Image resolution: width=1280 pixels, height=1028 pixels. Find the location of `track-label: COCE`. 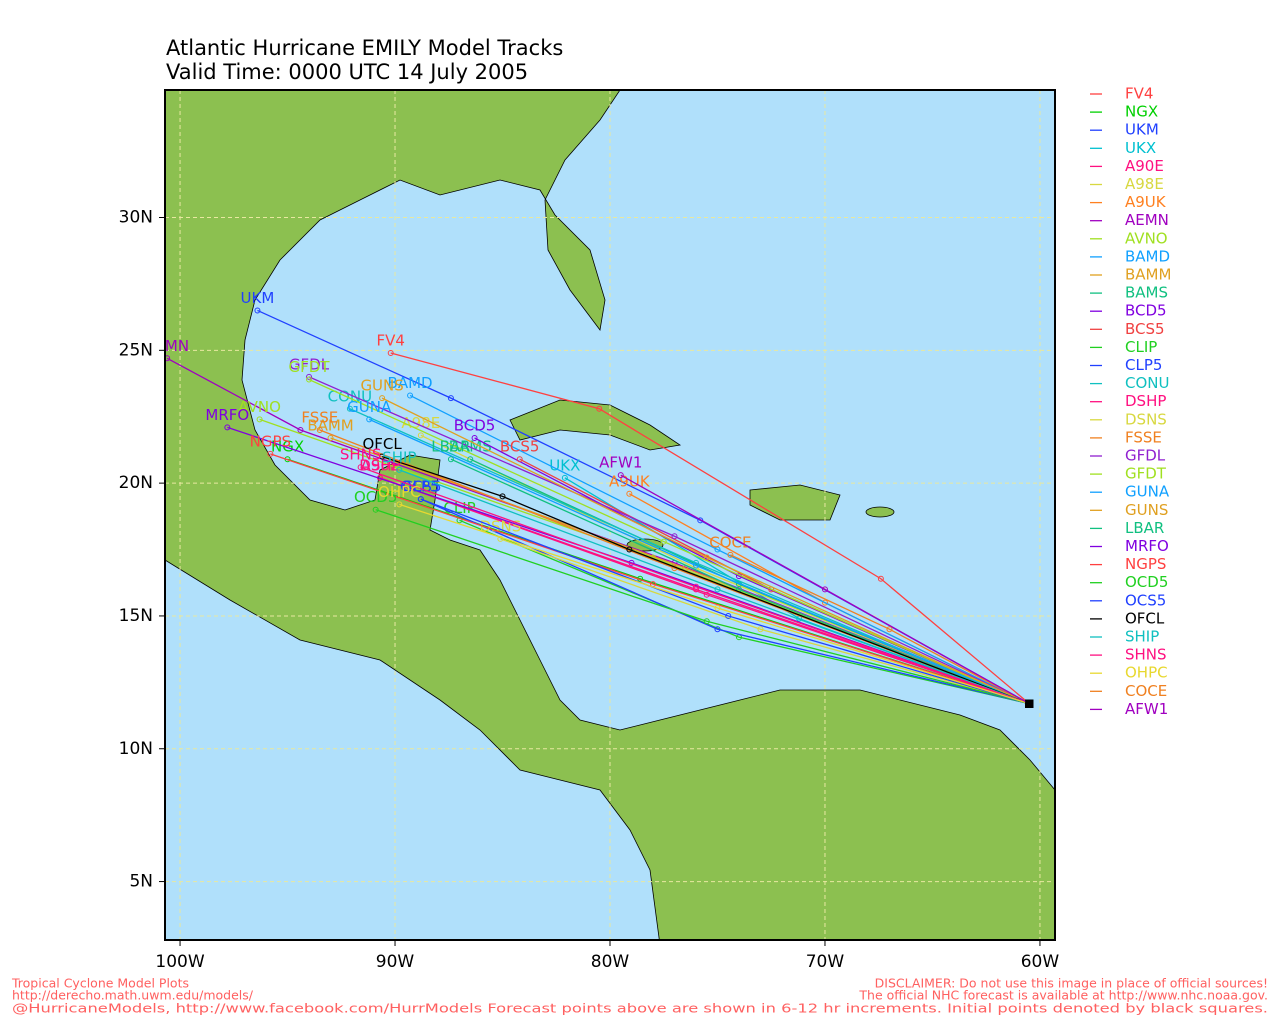

track-label: COCE is located at coordinates (730, 542).